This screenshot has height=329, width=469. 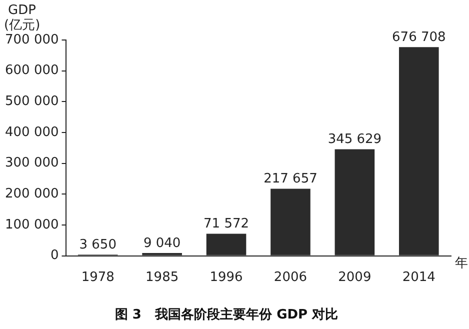 I want to click on y-tick-label: 0, so click(x=54, y=256).